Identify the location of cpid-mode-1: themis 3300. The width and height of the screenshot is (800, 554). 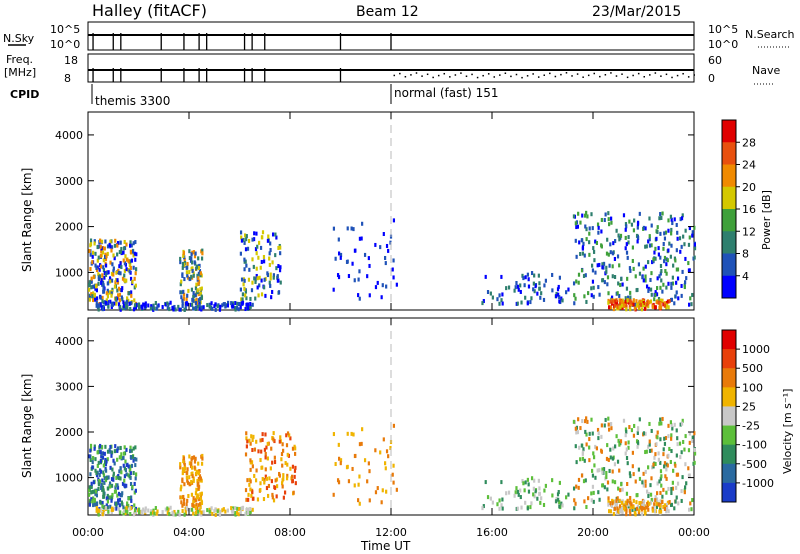
(132, 101).